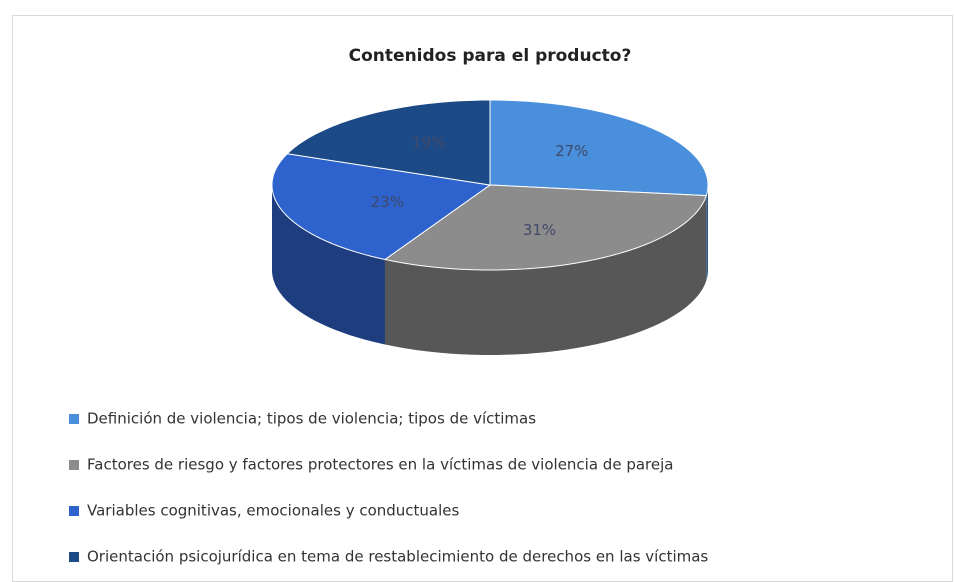  I want to click on chart-title: Contenidos para el producto?, so click(490, 56).